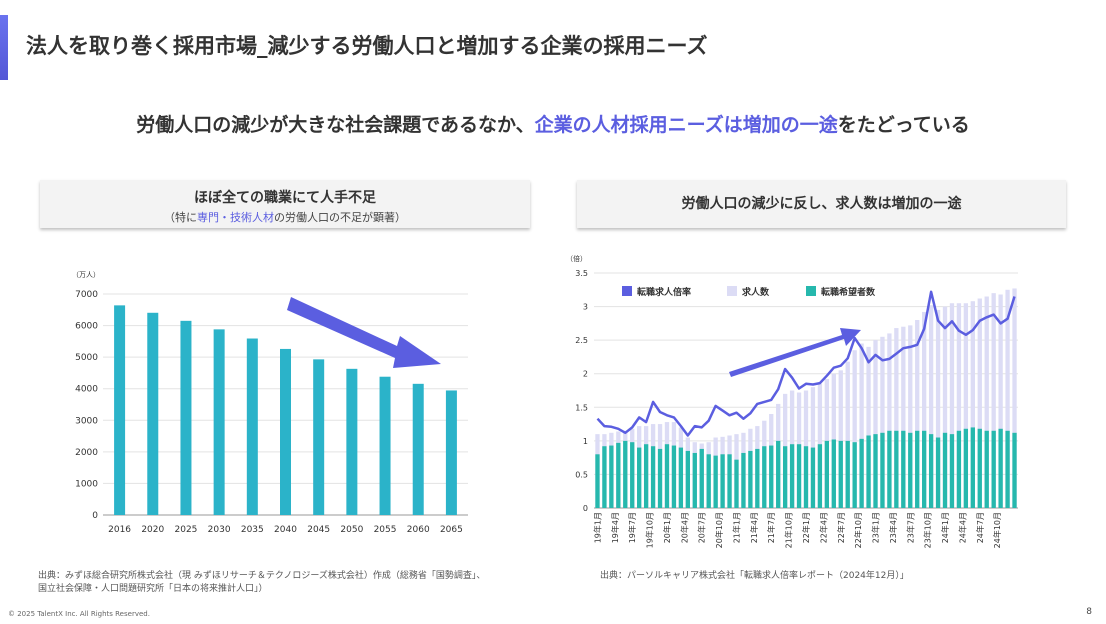 This screenshot has width=1106, height=624. What do you see at coordinates (664, 292) in the screenshot?
I see `legend-label: 転職求人倍率` at bounding box center [664, 292].